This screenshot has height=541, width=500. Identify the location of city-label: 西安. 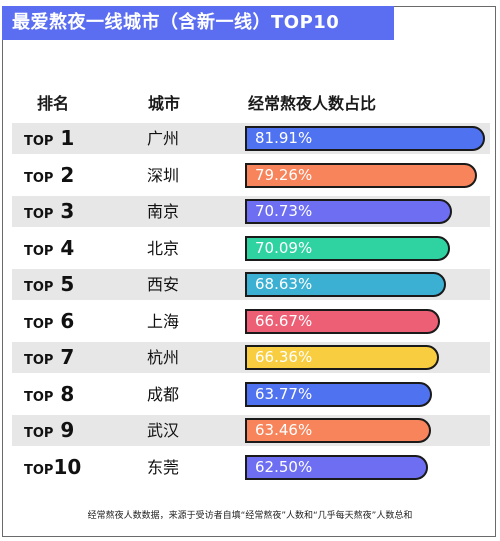
(163, 284).